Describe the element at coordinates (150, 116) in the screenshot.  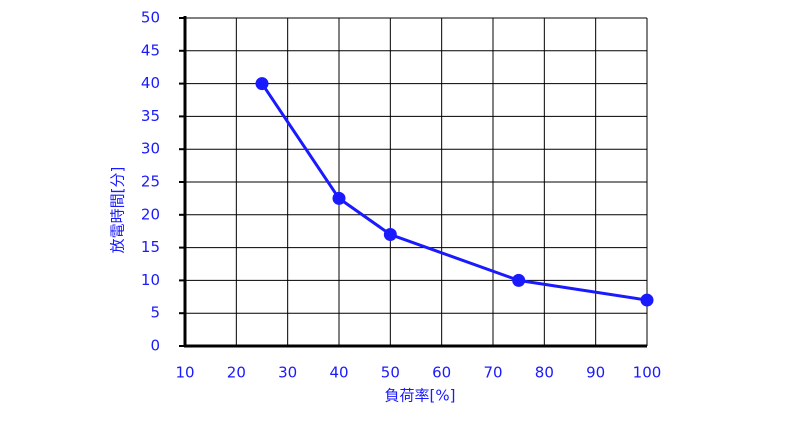
I see `y-tick-label: 35` at that location.